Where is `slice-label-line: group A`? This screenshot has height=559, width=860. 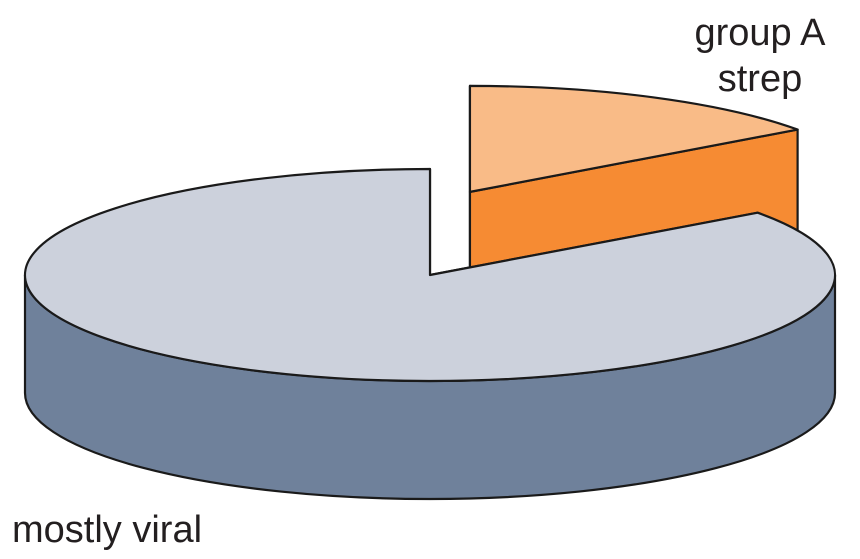
slice-label-line: group A is located at coordinates (760, 33).